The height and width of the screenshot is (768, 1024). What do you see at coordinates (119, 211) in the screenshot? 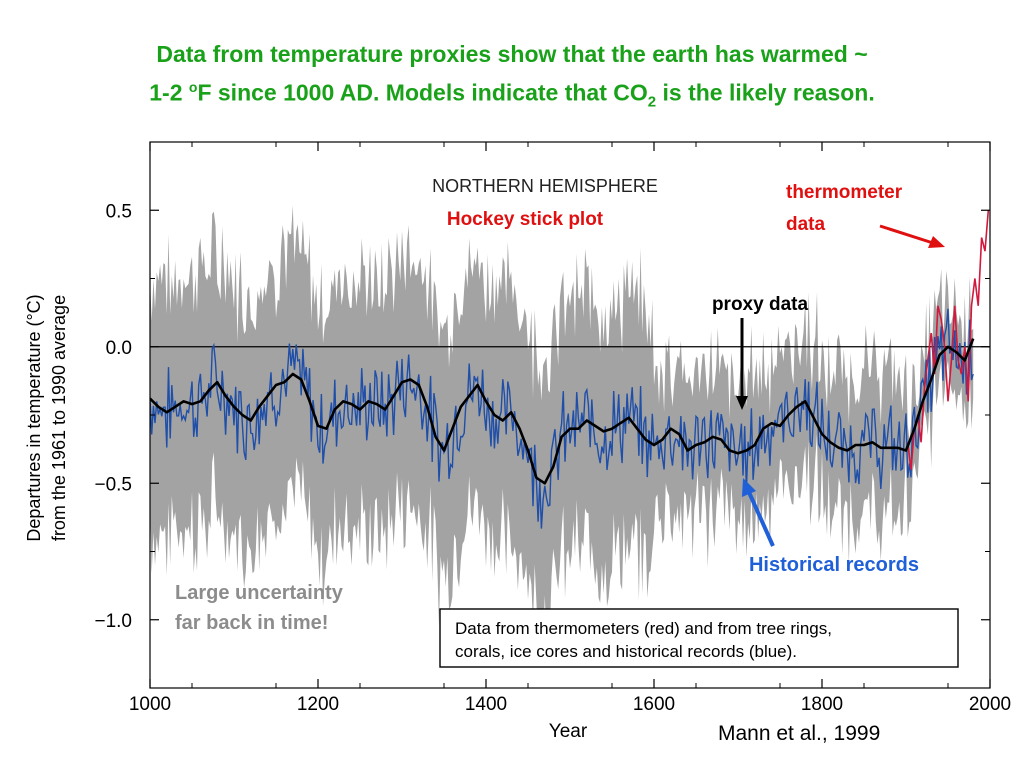
I see `y-tick-label: 0.5` at bounding box center [119, 211].